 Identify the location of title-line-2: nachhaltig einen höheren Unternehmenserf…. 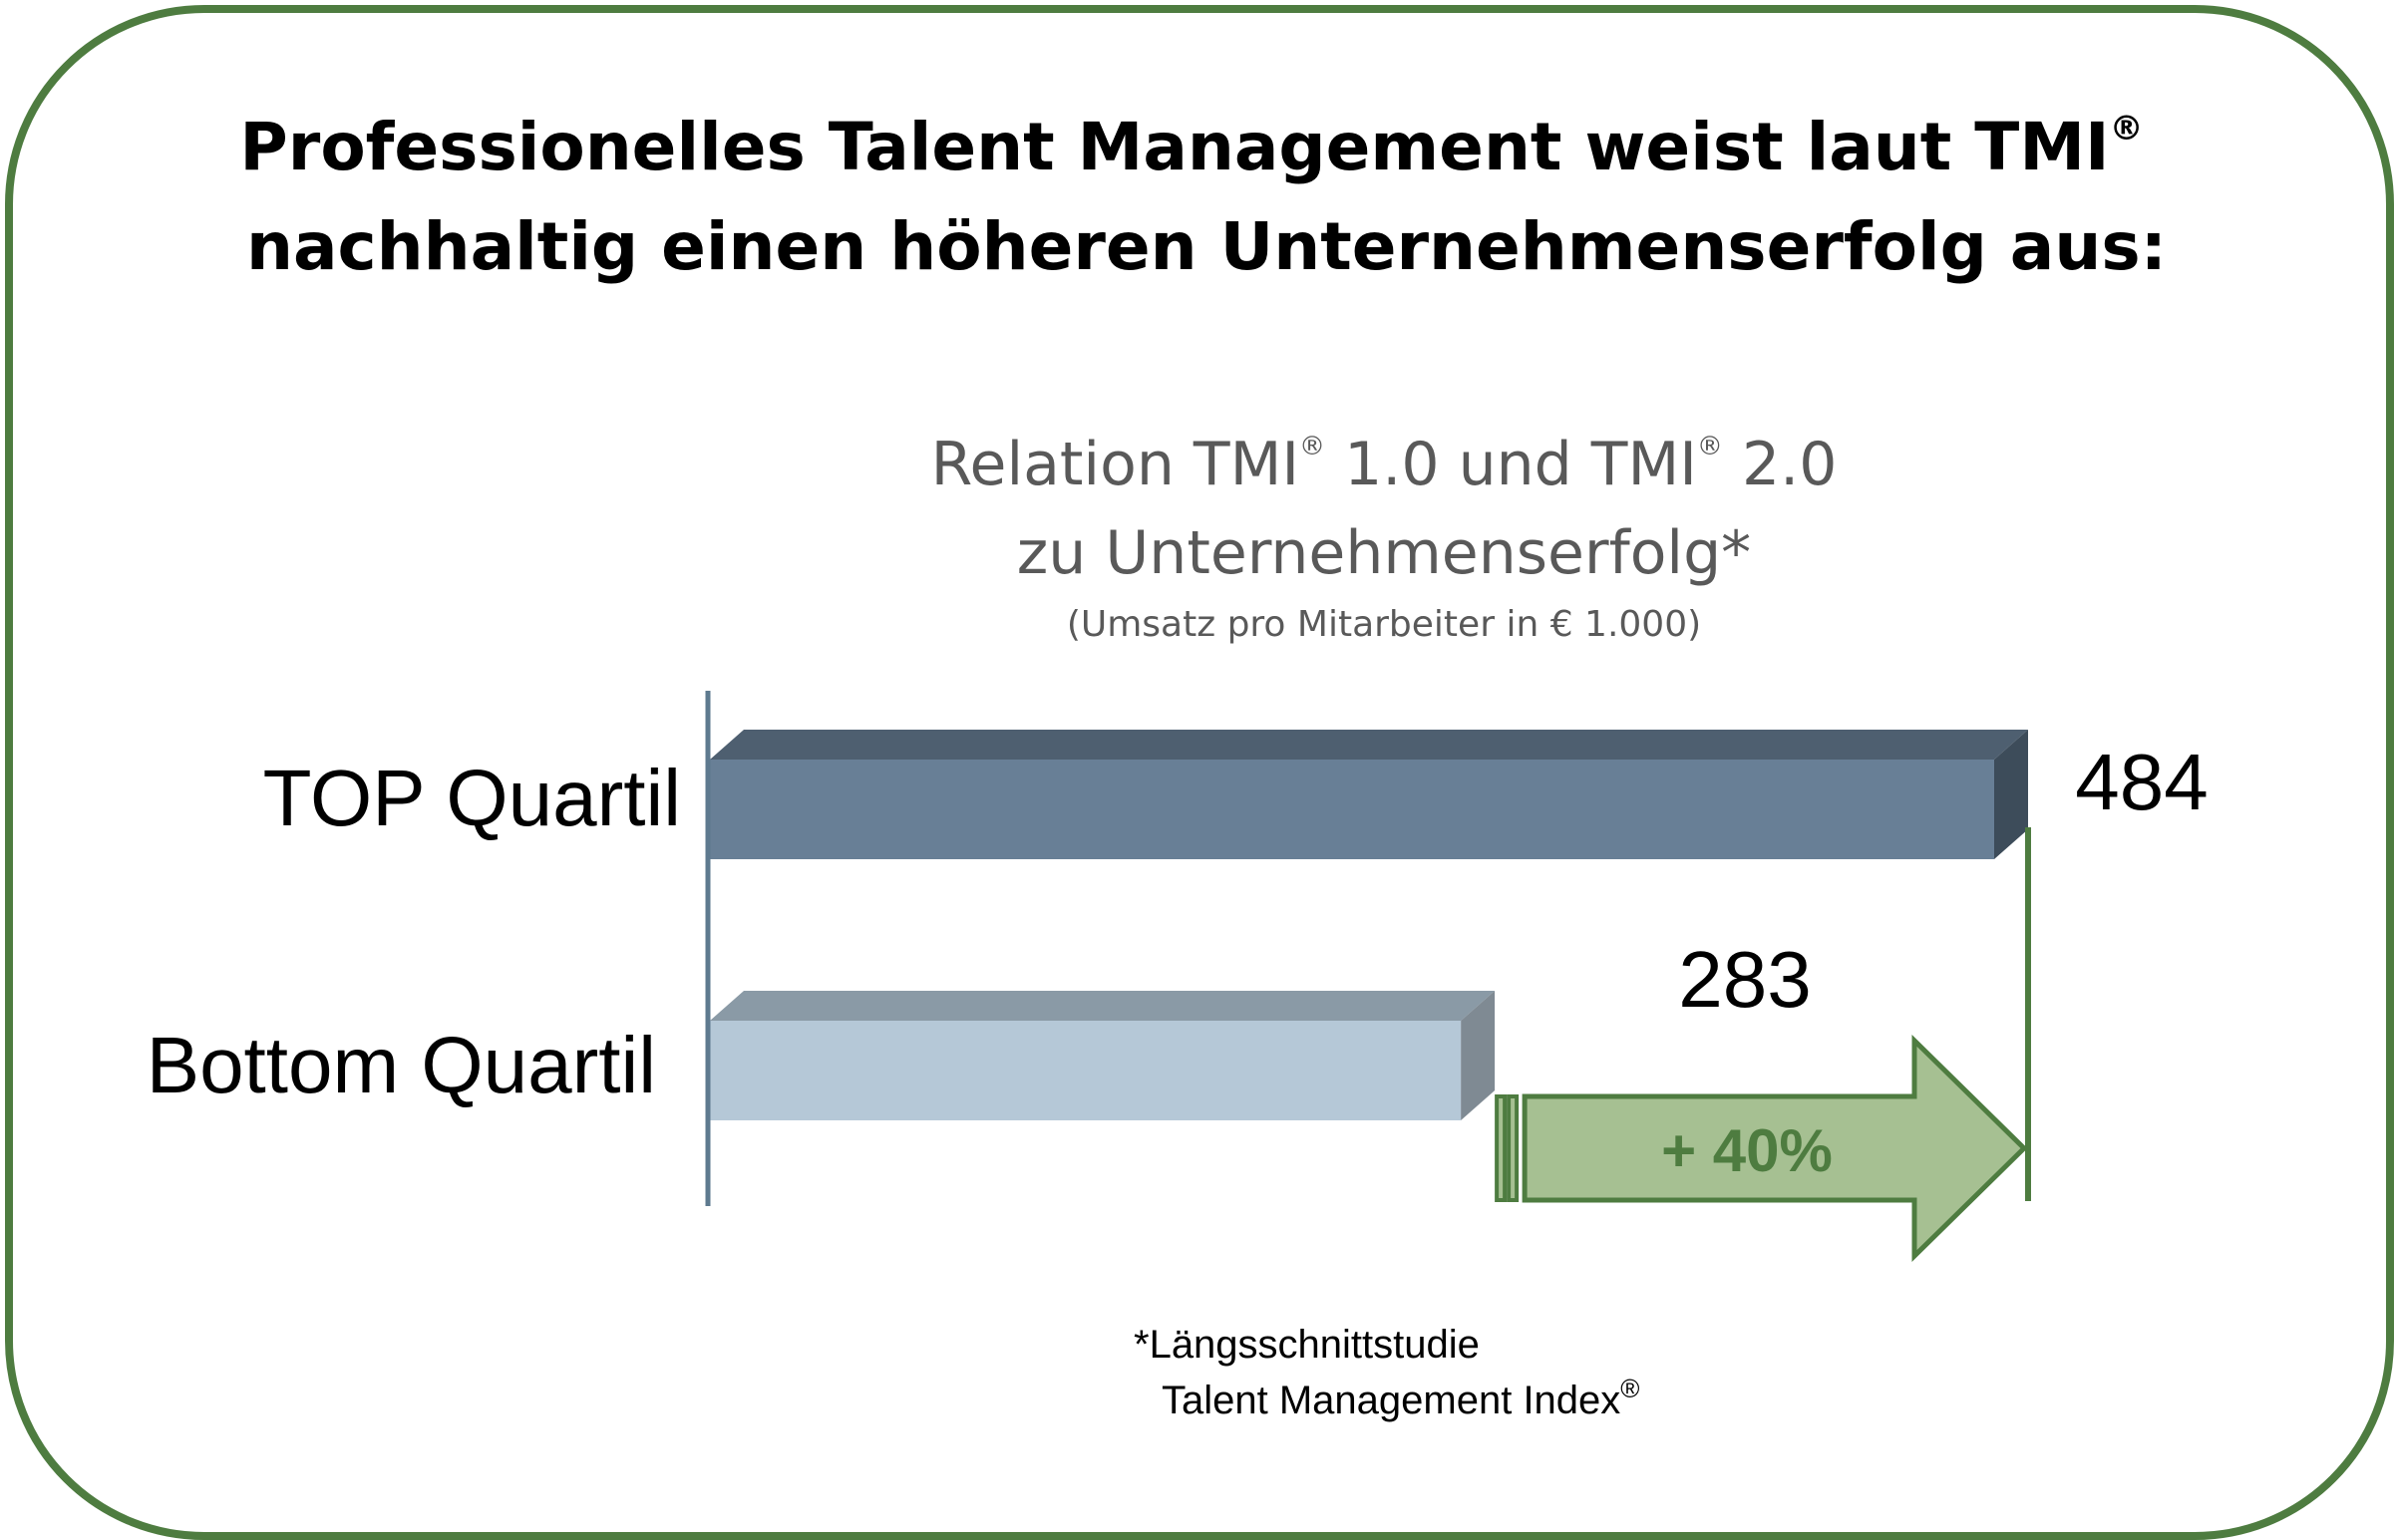
(1207, 246).